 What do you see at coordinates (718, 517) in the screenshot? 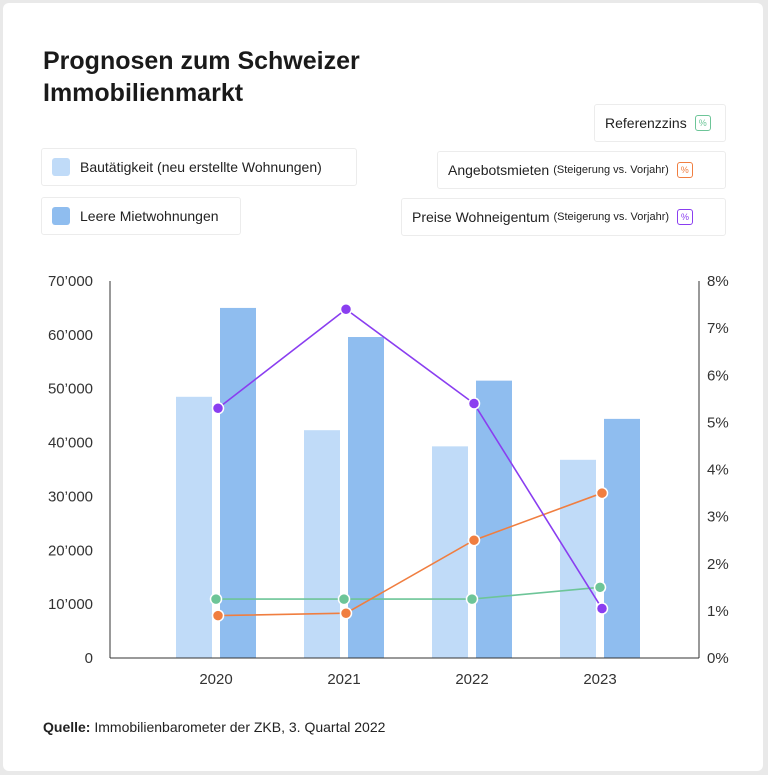
I see `right-tick-label: 3%` at bounding box center [718, 517].